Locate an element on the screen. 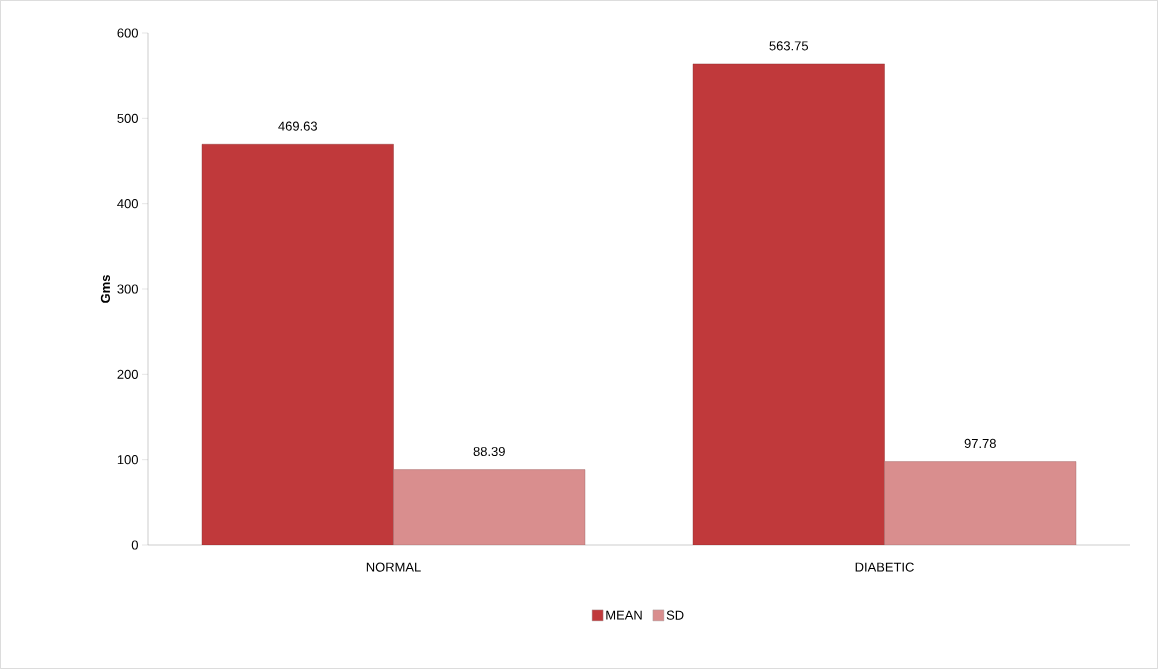 This screenshot has height=669, width=1158. x-tick-label: NORMAL is located at coordinates (393, 567).